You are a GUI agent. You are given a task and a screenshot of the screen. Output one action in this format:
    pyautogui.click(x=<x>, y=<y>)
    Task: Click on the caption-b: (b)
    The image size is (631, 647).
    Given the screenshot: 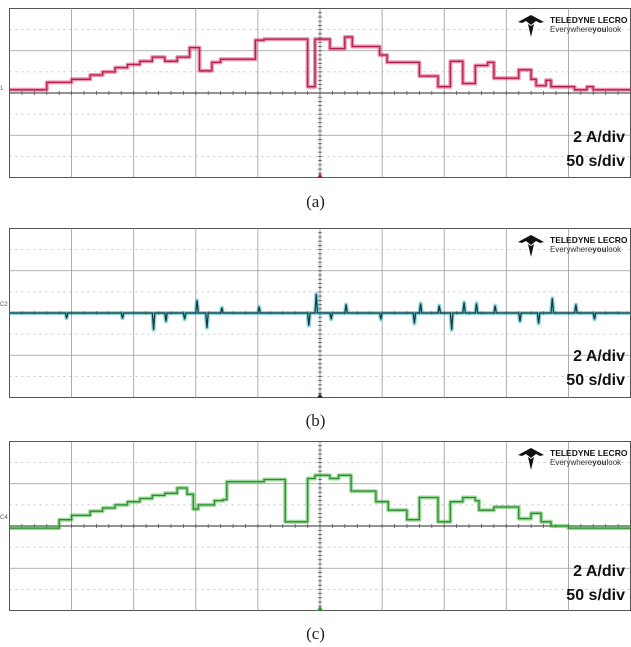 What is the action you would take?
    pyautogui.click(x=315, y=420)
    